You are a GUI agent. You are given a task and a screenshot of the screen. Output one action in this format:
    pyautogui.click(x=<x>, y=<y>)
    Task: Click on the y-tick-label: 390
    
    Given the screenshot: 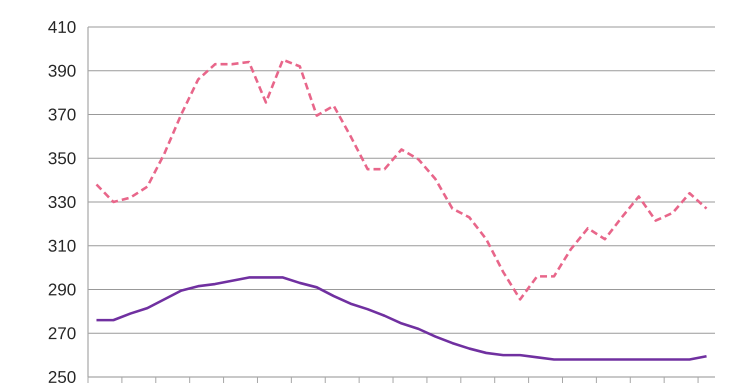 What is the action you would take?
    pyautogui.click(x=62, y=70)
    